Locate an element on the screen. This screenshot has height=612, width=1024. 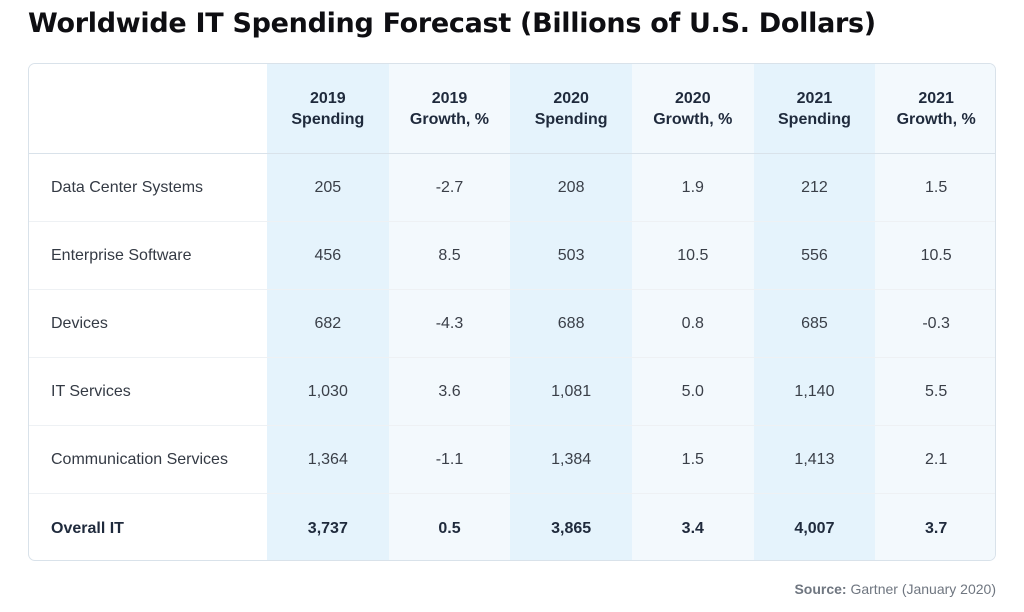
table-cell: 685 is located at coordinates (814, 323).